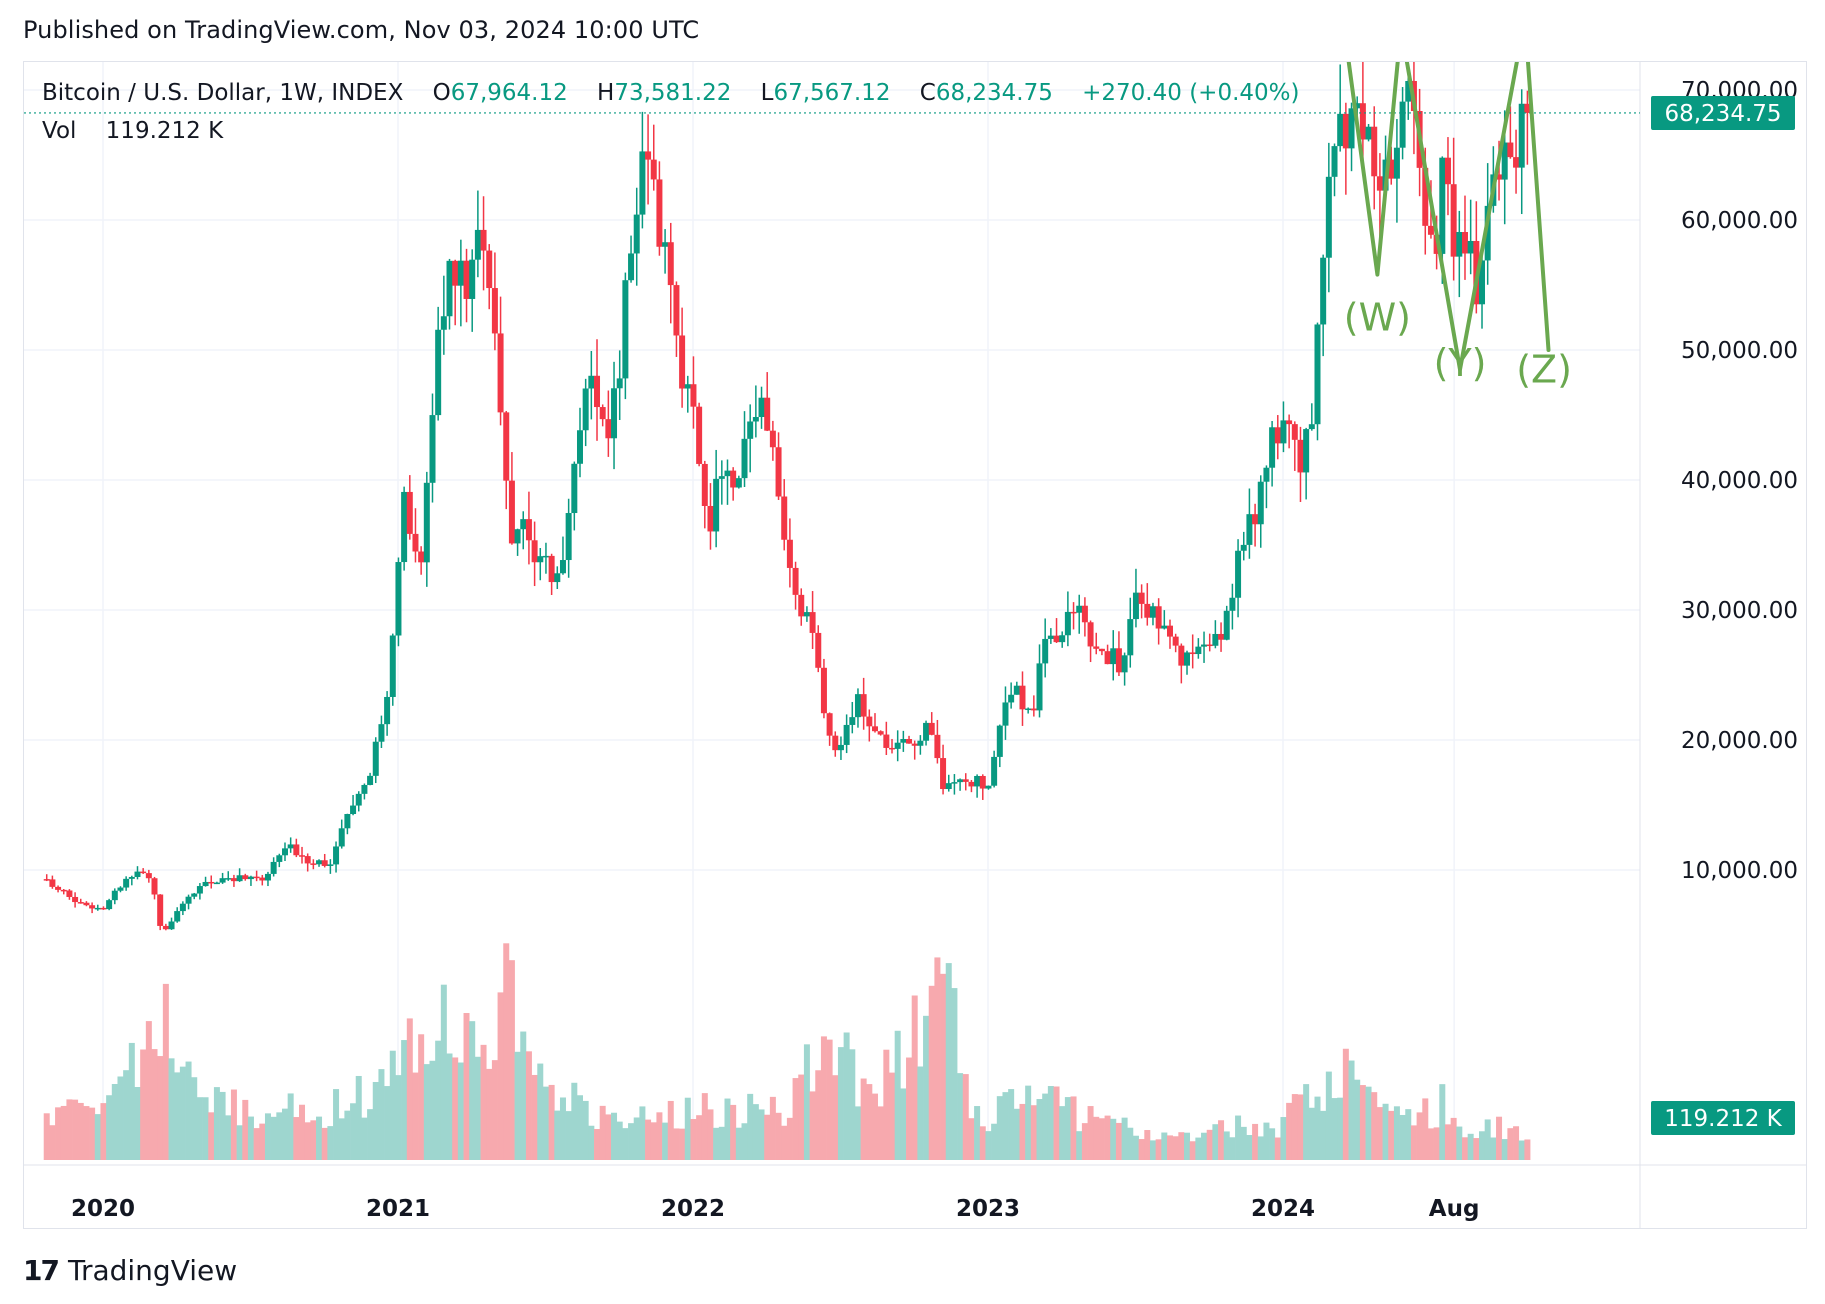 Image resolution: width=1825 pixels, height=1304 pixels. What do you see at coordinates (223, 93) in the screenshot?
I see `symbol-label: Bitcoin / U.S. Dollar, 1W, INDEX` at bounding box center [223, 93].